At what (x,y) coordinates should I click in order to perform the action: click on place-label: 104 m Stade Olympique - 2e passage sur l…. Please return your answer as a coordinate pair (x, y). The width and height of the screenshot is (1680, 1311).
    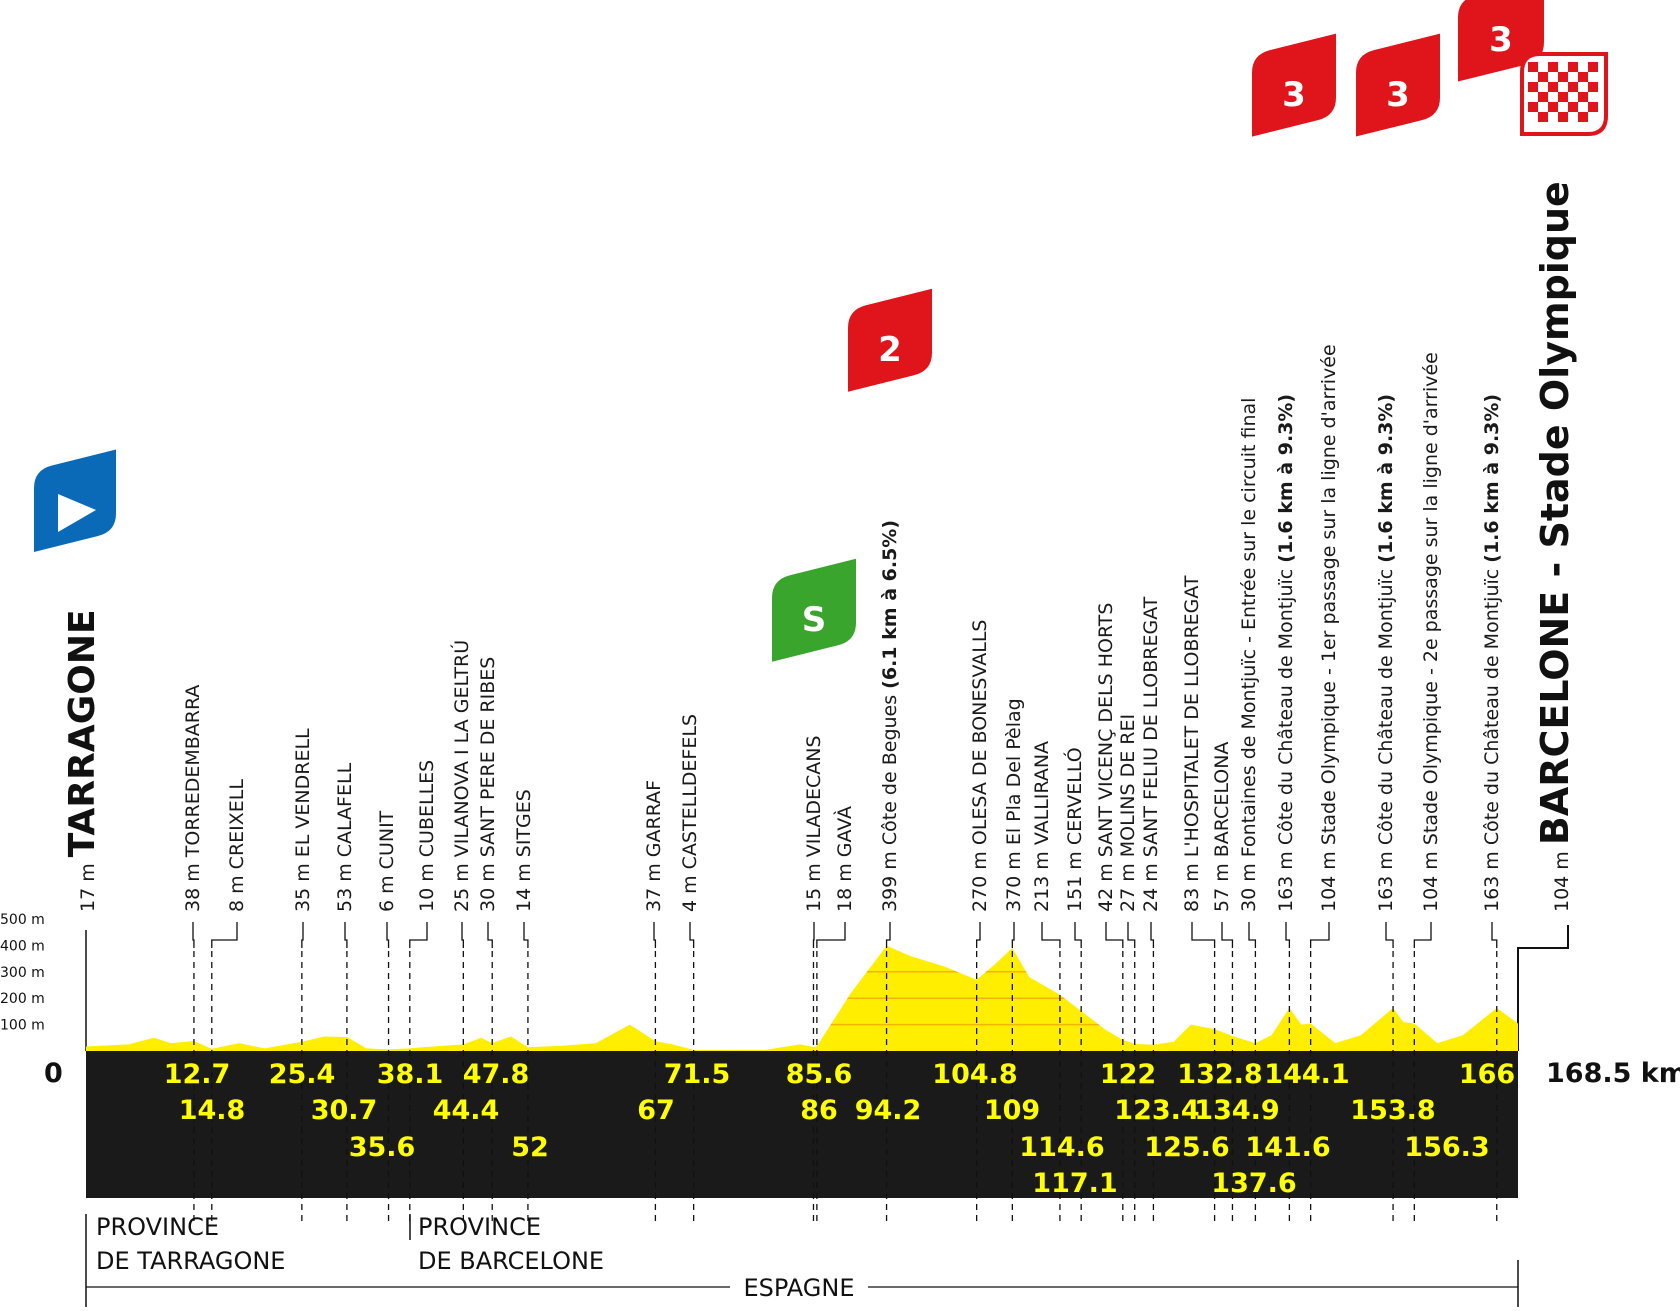
    Looking at the image, I should click on (1431, 632).